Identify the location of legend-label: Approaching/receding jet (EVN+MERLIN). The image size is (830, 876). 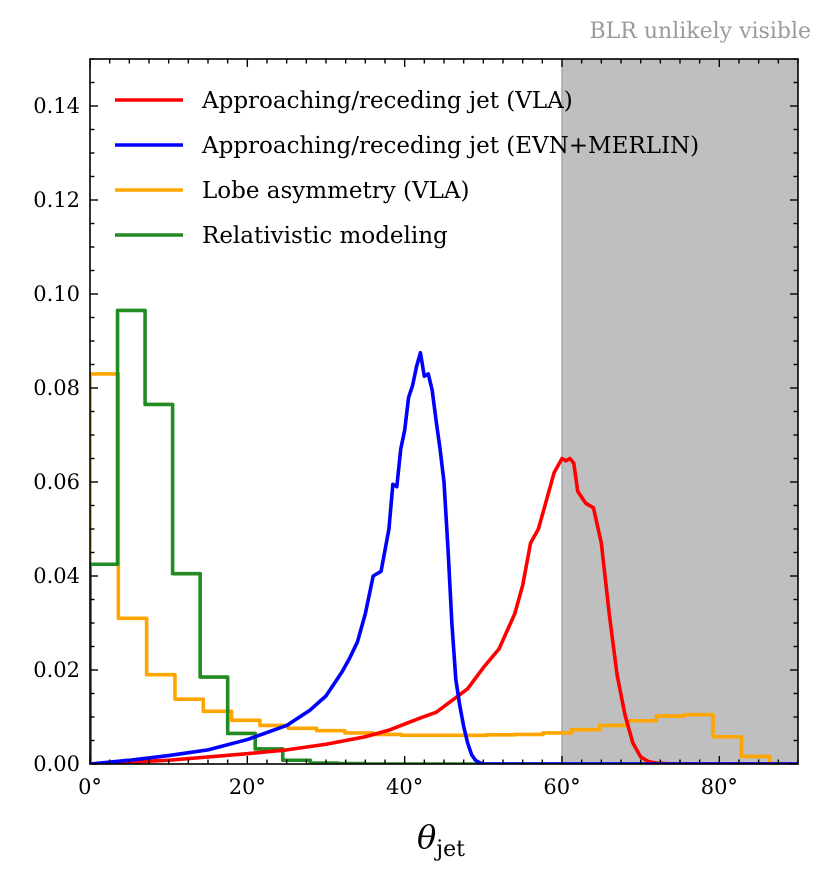
(450, 146).